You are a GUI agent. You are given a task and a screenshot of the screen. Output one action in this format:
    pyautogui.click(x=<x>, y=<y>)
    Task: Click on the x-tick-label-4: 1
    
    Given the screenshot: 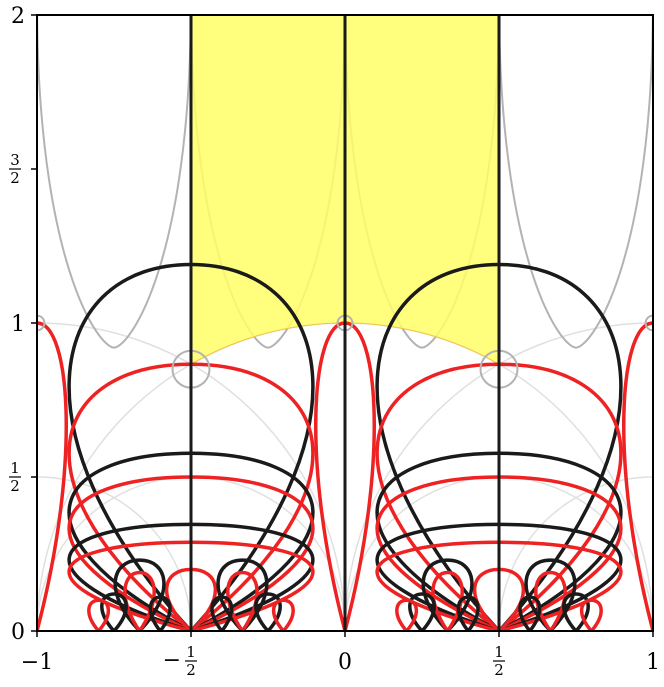 What is the action you would take?
    pyautogui.click(x=653, y=662)
    